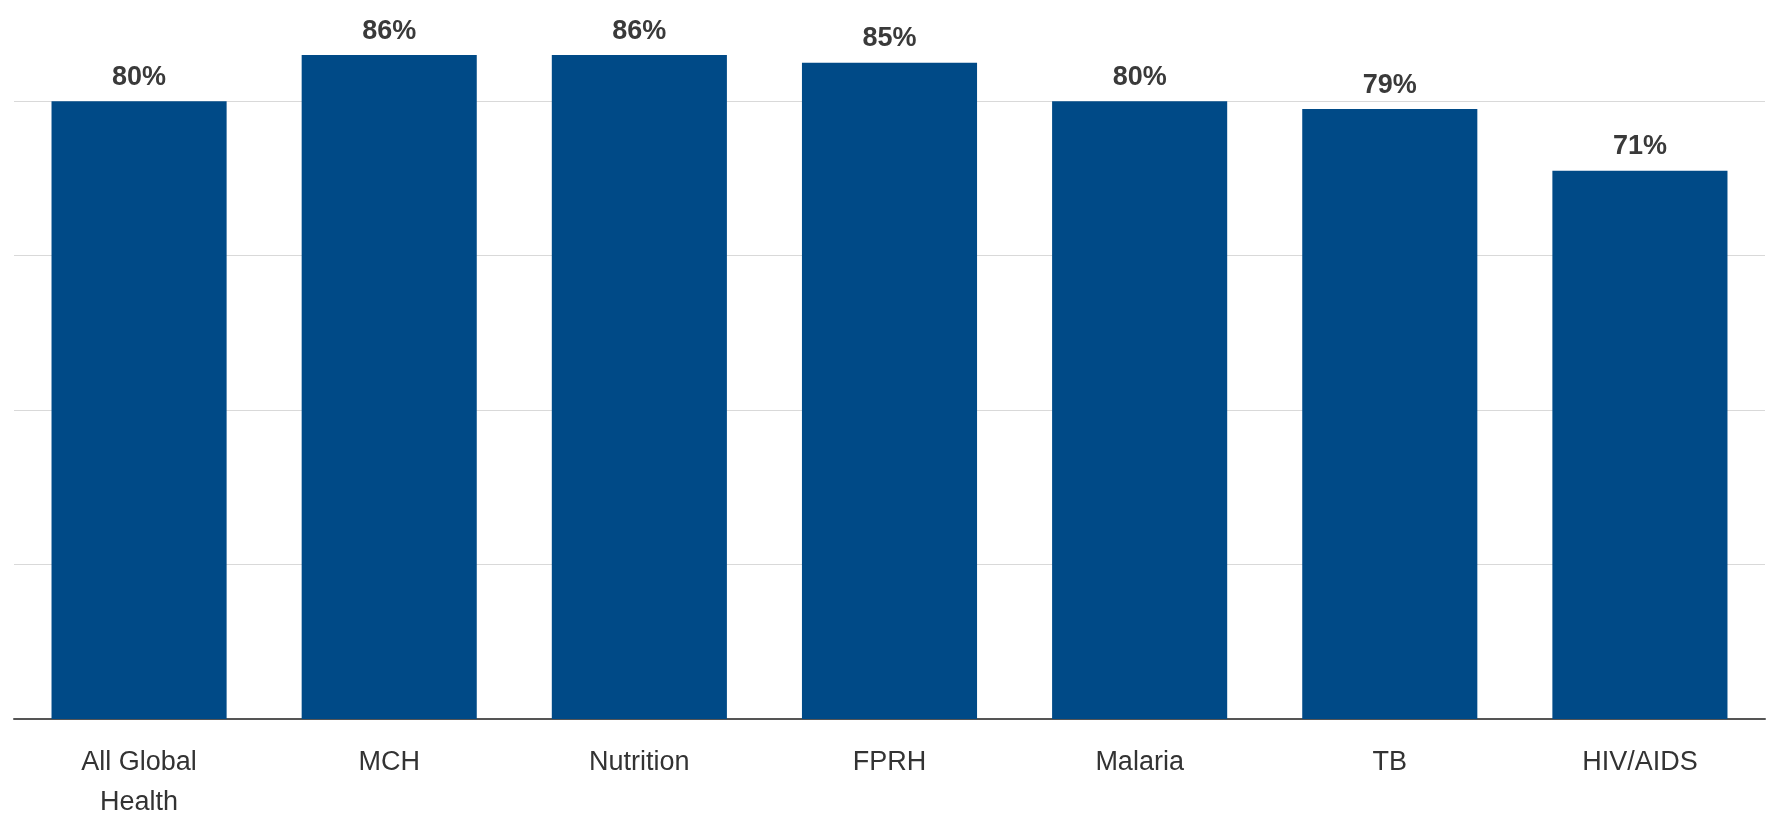 The height and width of the screenshot is (822, 1767). Describe the element at coordinates (1389, 83) in the screenshot. I see `data-label: 79%` at that location.